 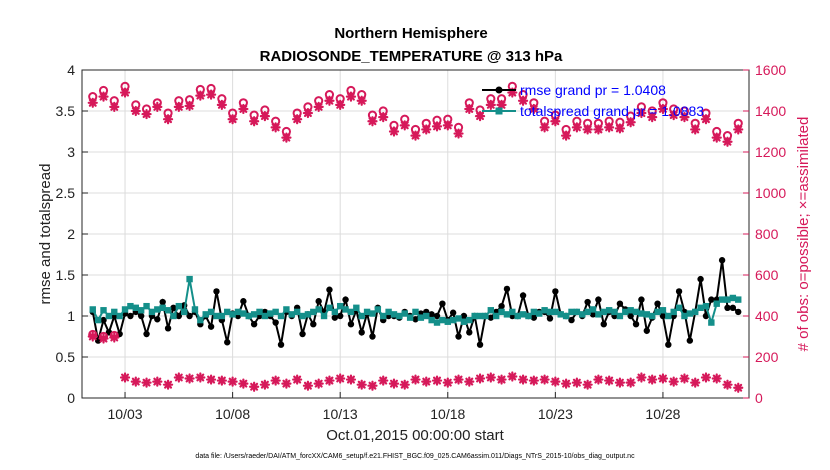 What do you see at coordinates (232, 414) in the screenshot?
I see `x-tick-label: 10/08` at bounding box center [232, 414].